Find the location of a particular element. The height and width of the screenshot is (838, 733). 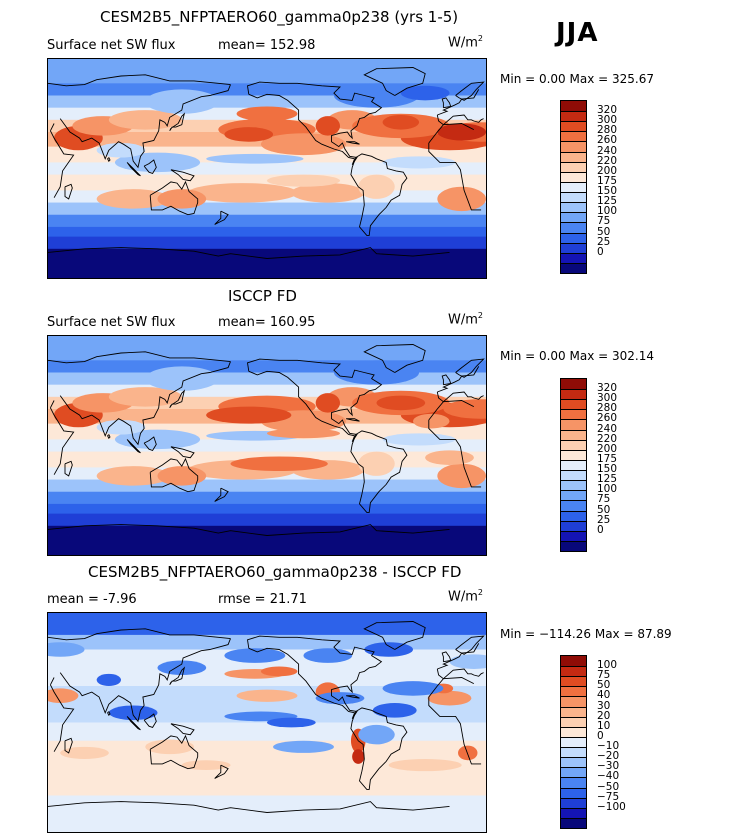

panel-2-min-max: Min = 0.00 Max = 302.14 is located at coordinates (577, 356).